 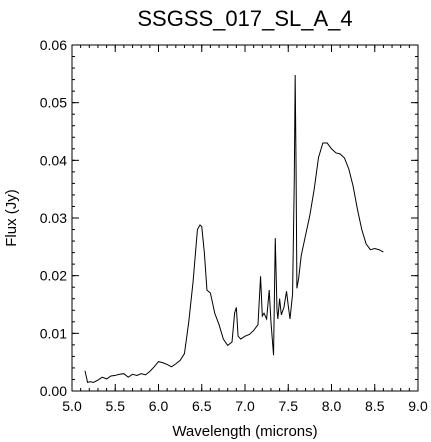 What do you see at coordinates (72, 406) in the screenshot?
I see `x-tick-label: 5.0` at bounding box center [72, 406].